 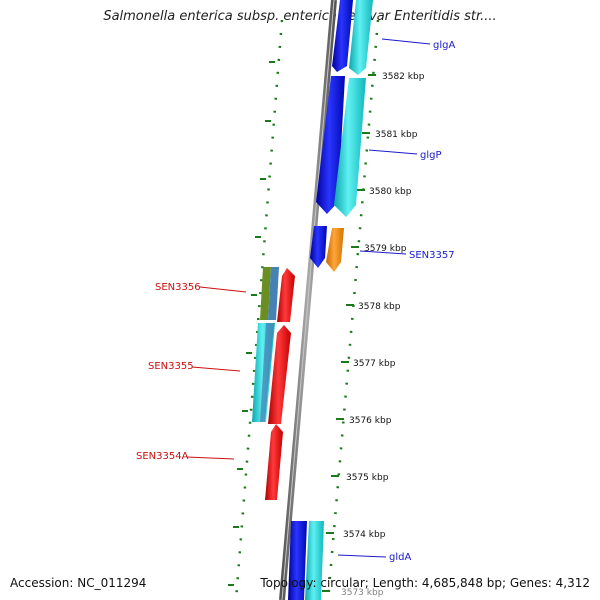 What do you see at coordinates (364, 535) in the screenshot?
I see `tick-label: 3574 kbp` at bounding box center [364, 535].